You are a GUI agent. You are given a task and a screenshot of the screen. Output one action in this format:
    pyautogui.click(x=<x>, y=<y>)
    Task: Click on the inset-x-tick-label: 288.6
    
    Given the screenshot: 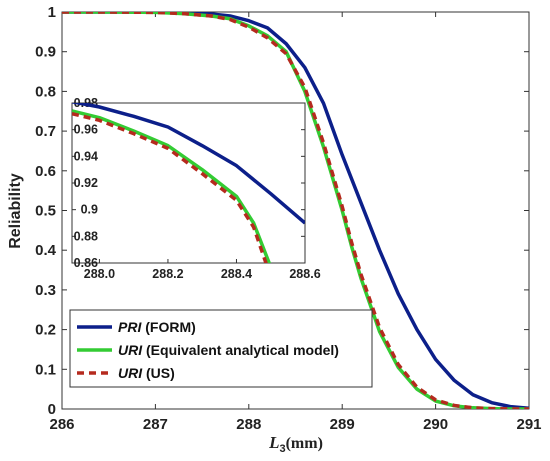 What is the action you would take?
    pyautogui.click(x=304, y=274)
    